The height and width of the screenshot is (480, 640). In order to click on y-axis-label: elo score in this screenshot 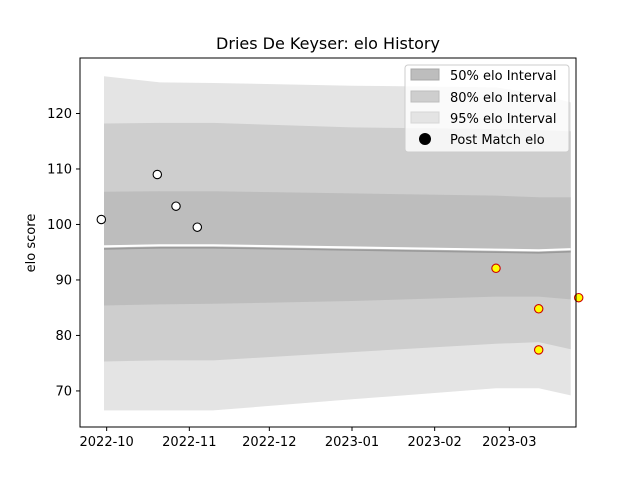, I will do `click(31, 243)`.